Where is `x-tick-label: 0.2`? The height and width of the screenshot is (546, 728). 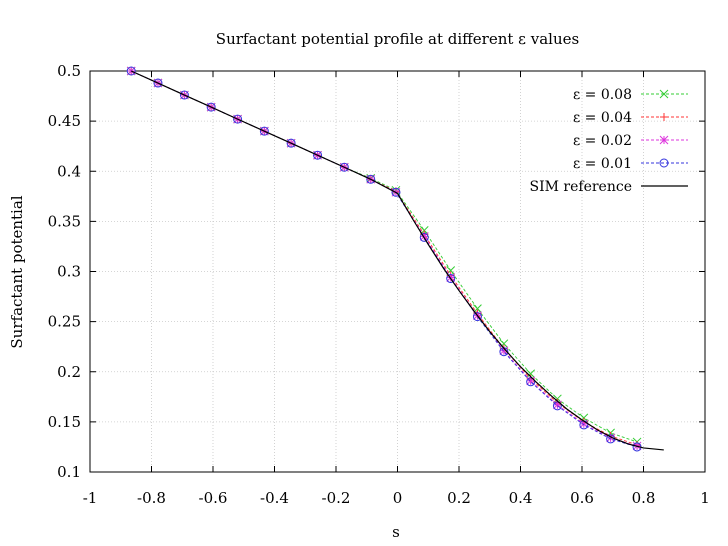 x-tick-label: 0.2 is located at coordinates (459, 498).